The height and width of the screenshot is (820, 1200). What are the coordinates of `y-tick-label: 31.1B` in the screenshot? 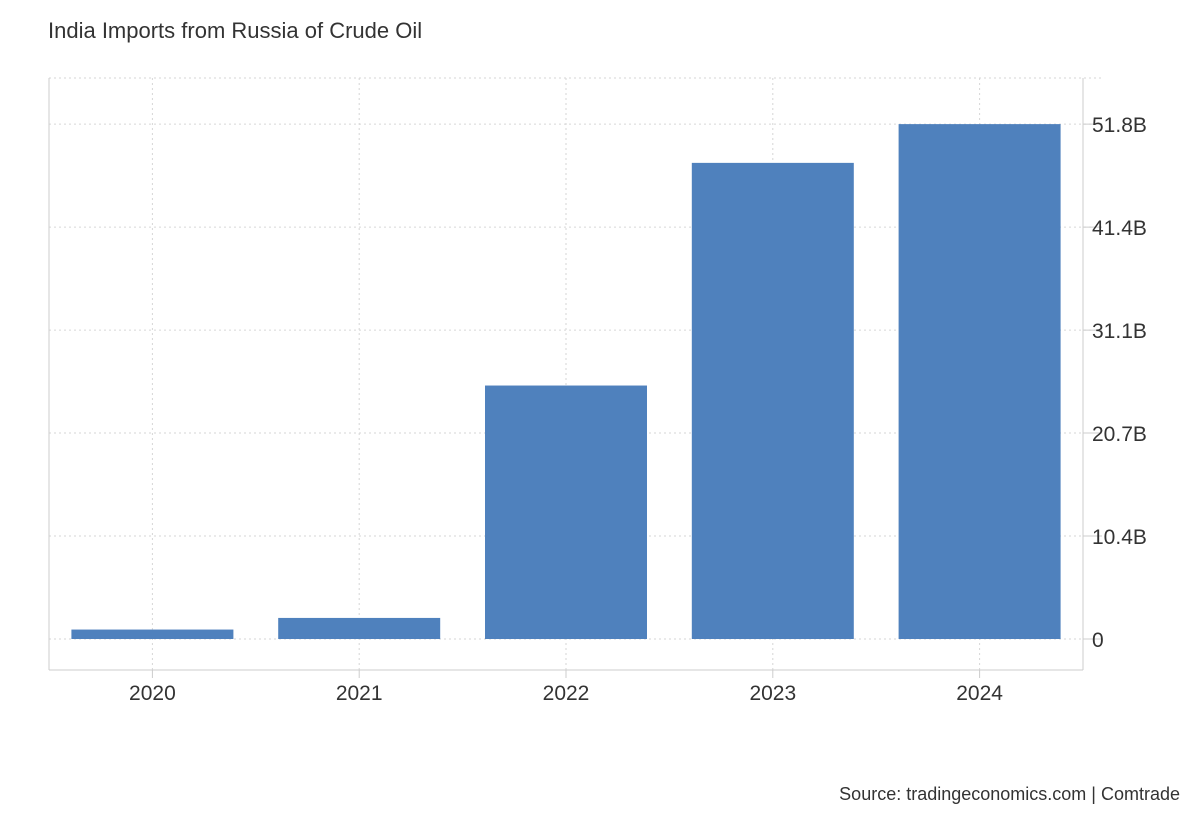 It's located at (1119, 331).